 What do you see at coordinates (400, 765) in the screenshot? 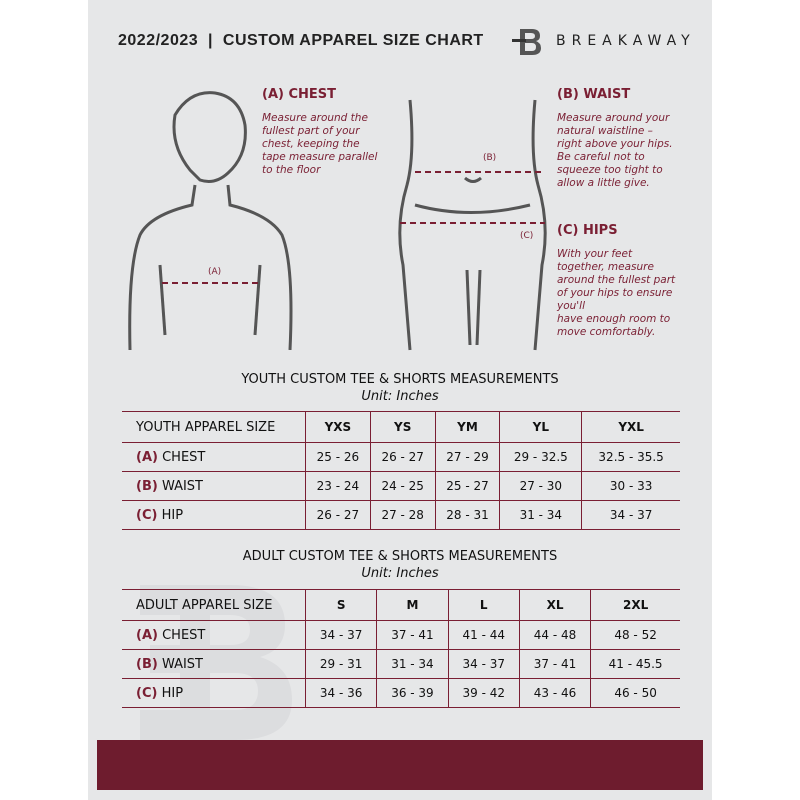
I see `footer-band` at bounding box center [400, 765].